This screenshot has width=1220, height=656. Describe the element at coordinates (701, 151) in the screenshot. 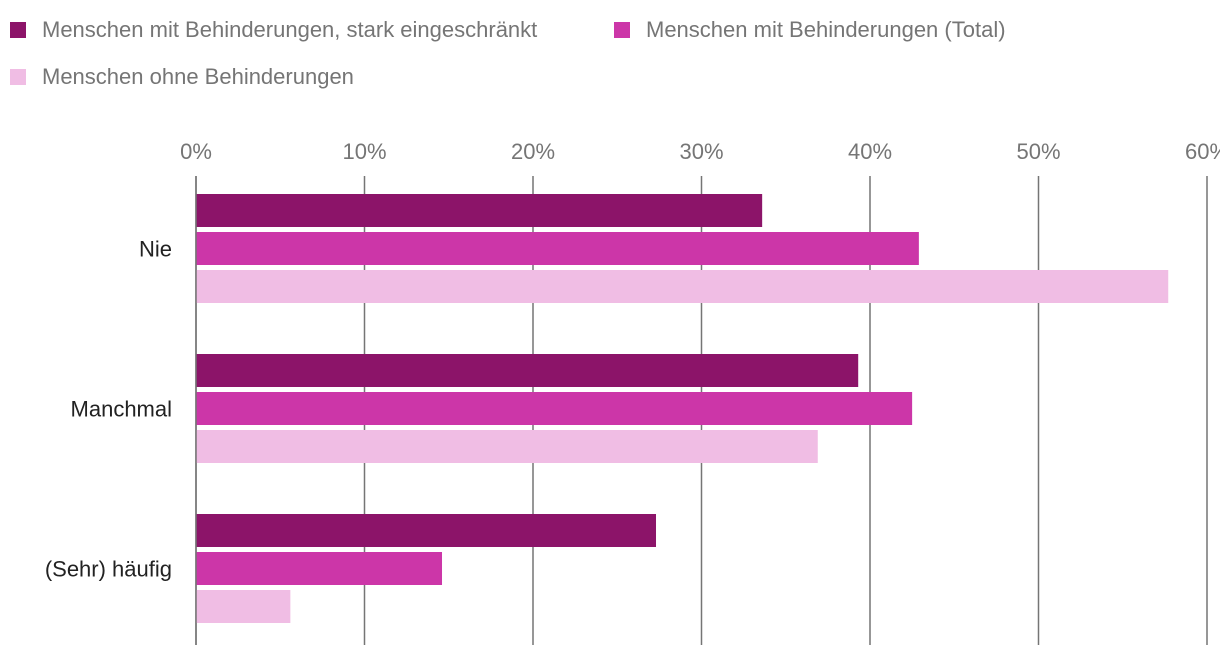

I see `x-tick-label-30: 30%` at that location.